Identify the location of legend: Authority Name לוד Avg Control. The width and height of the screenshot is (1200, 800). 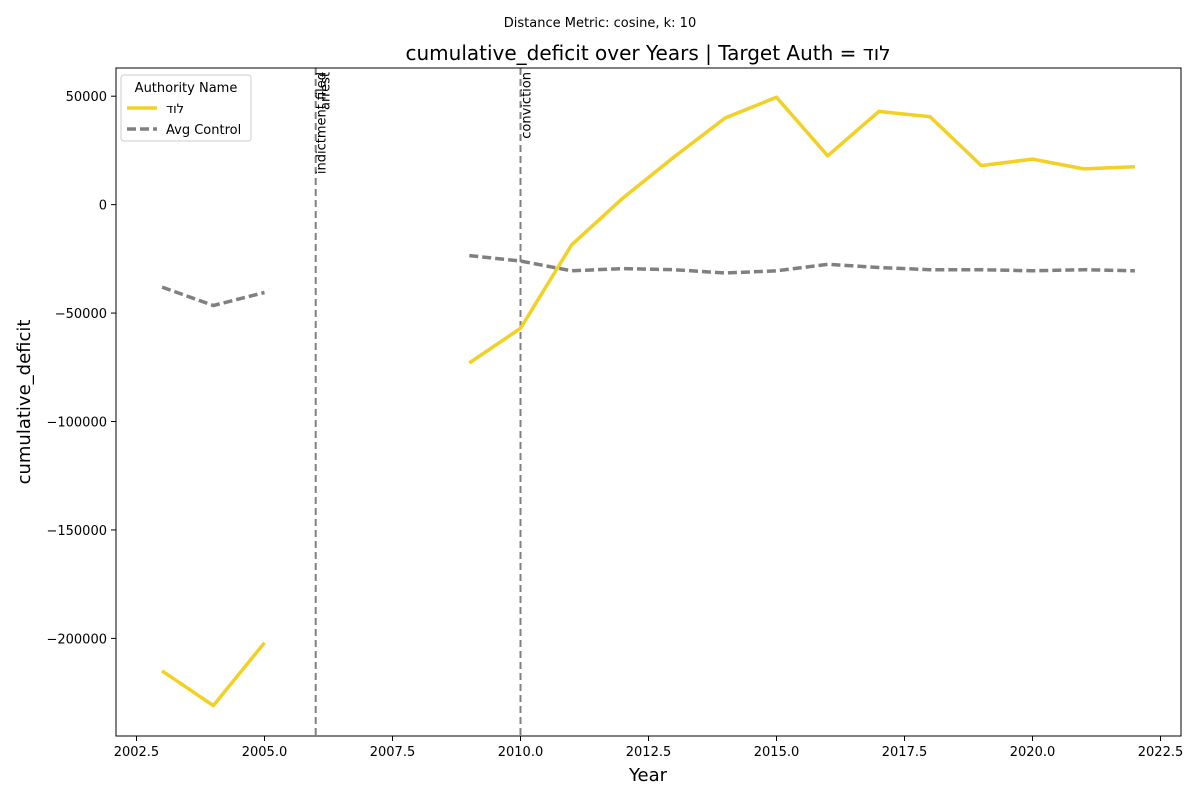
(186, 108).